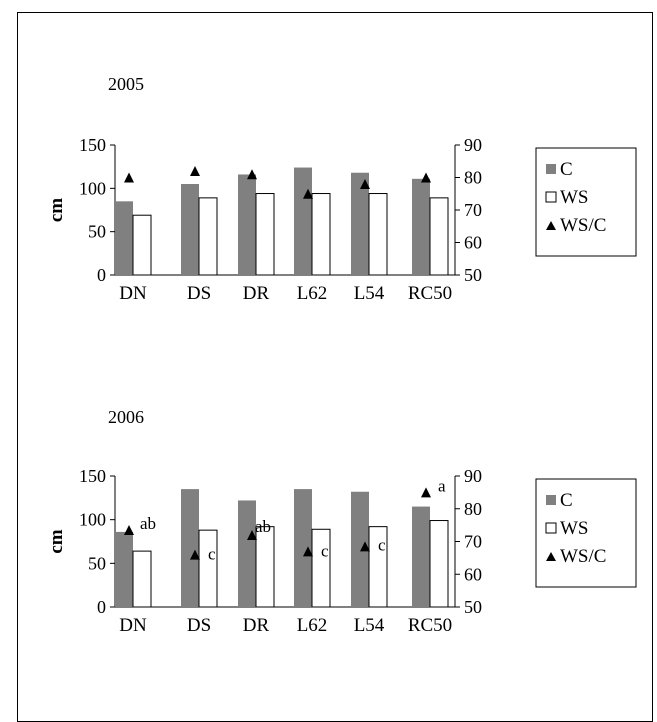 The width and height of the screenshot is (657, 722). What do you see at coordinates (126, 84) in the screenshot?
I see `chart-title: 2005` at bounding box center [126, 84].